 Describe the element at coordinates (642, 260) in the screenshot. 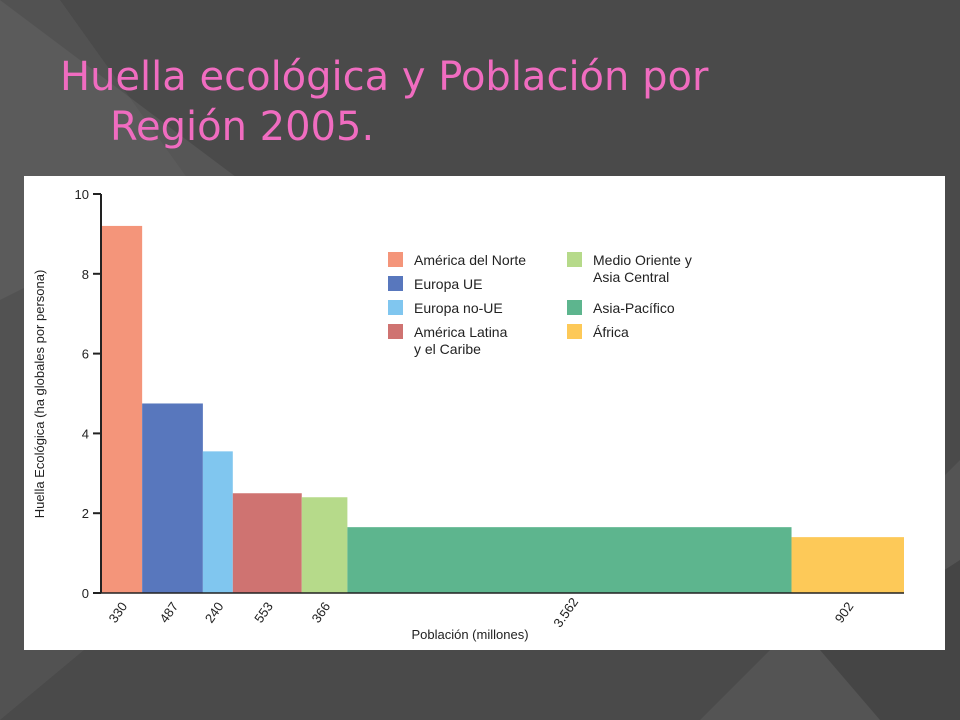

I see `legend-label: Medio Oriente y` at that location.